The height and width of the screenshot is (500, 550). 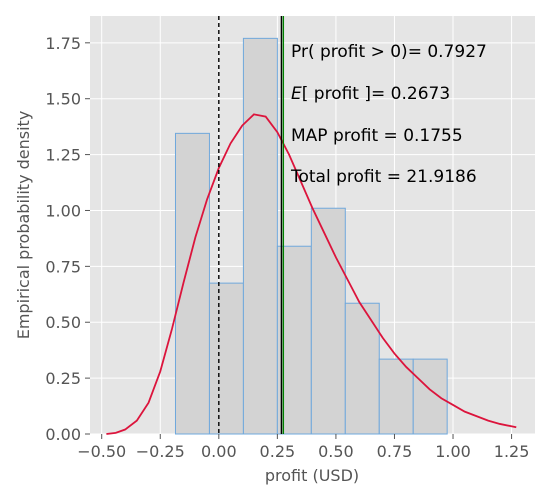 I want to click on x-tick-label: −0.25, so click(x=160, y=451).